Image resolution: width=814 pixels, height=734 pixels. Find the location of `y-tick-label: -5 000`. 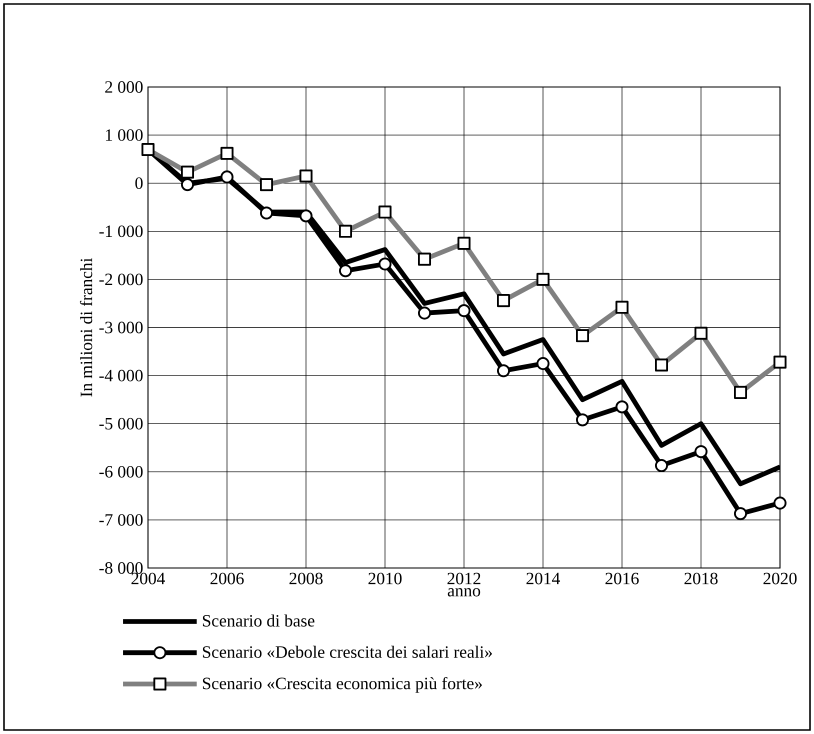

y-tick-label: -5 000 is located at coordinates (121, 424).